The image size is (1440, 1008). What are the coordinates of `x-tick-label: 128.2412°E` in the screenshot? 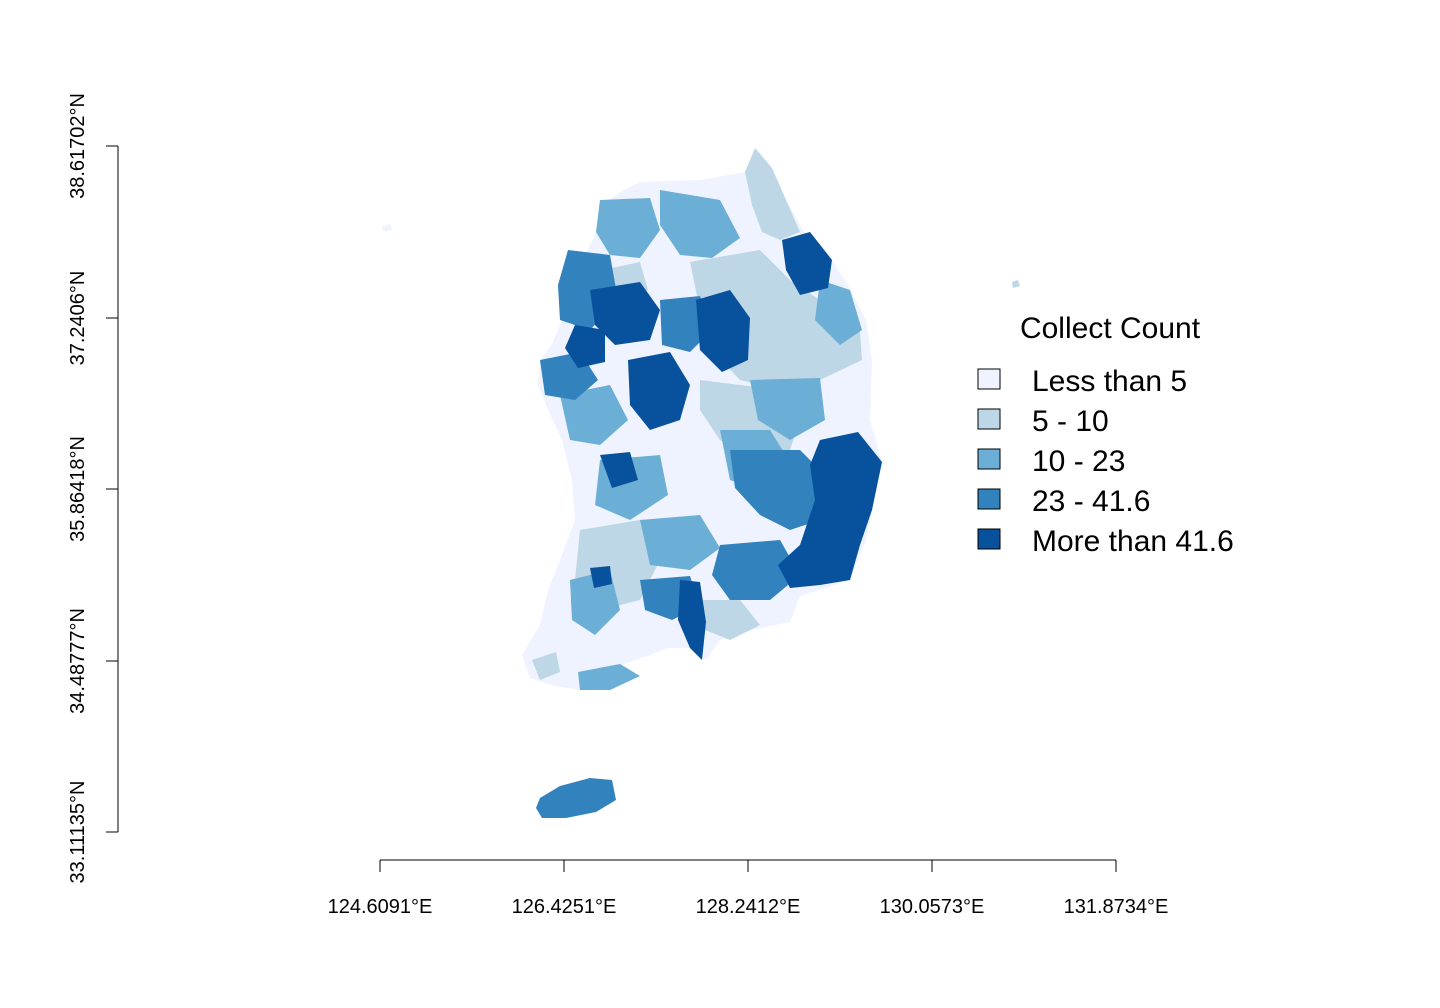 It's located at (748, 907).